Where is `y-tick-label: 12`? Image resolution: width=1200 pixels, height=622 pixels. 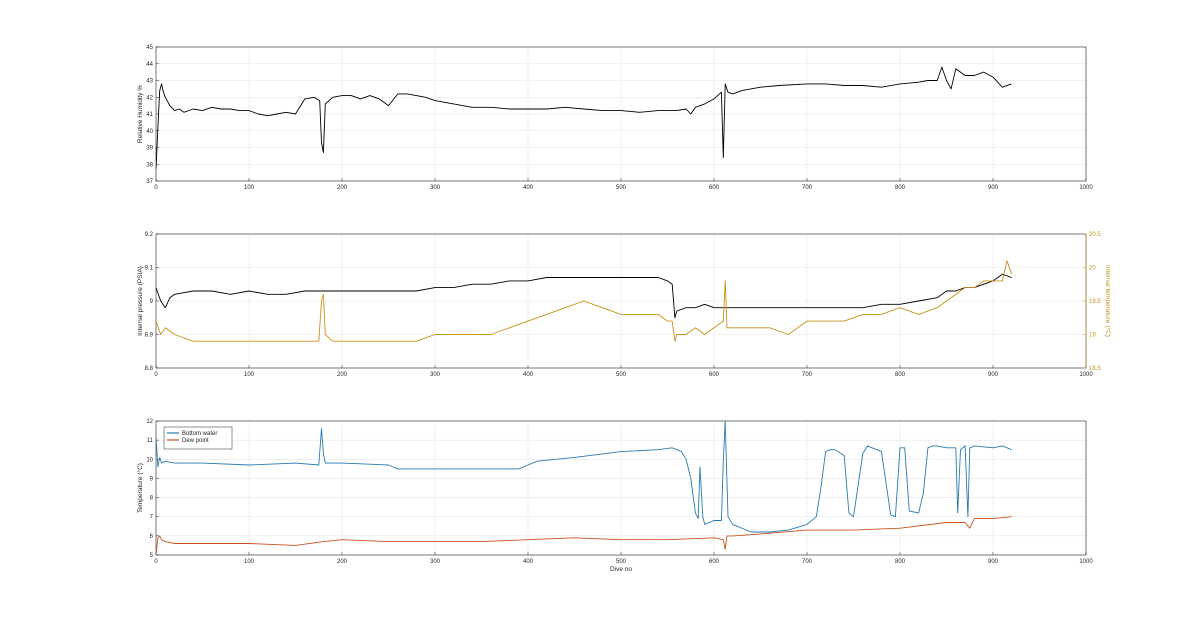
y-tick-label: 12 is located at coordinates (149, 422).